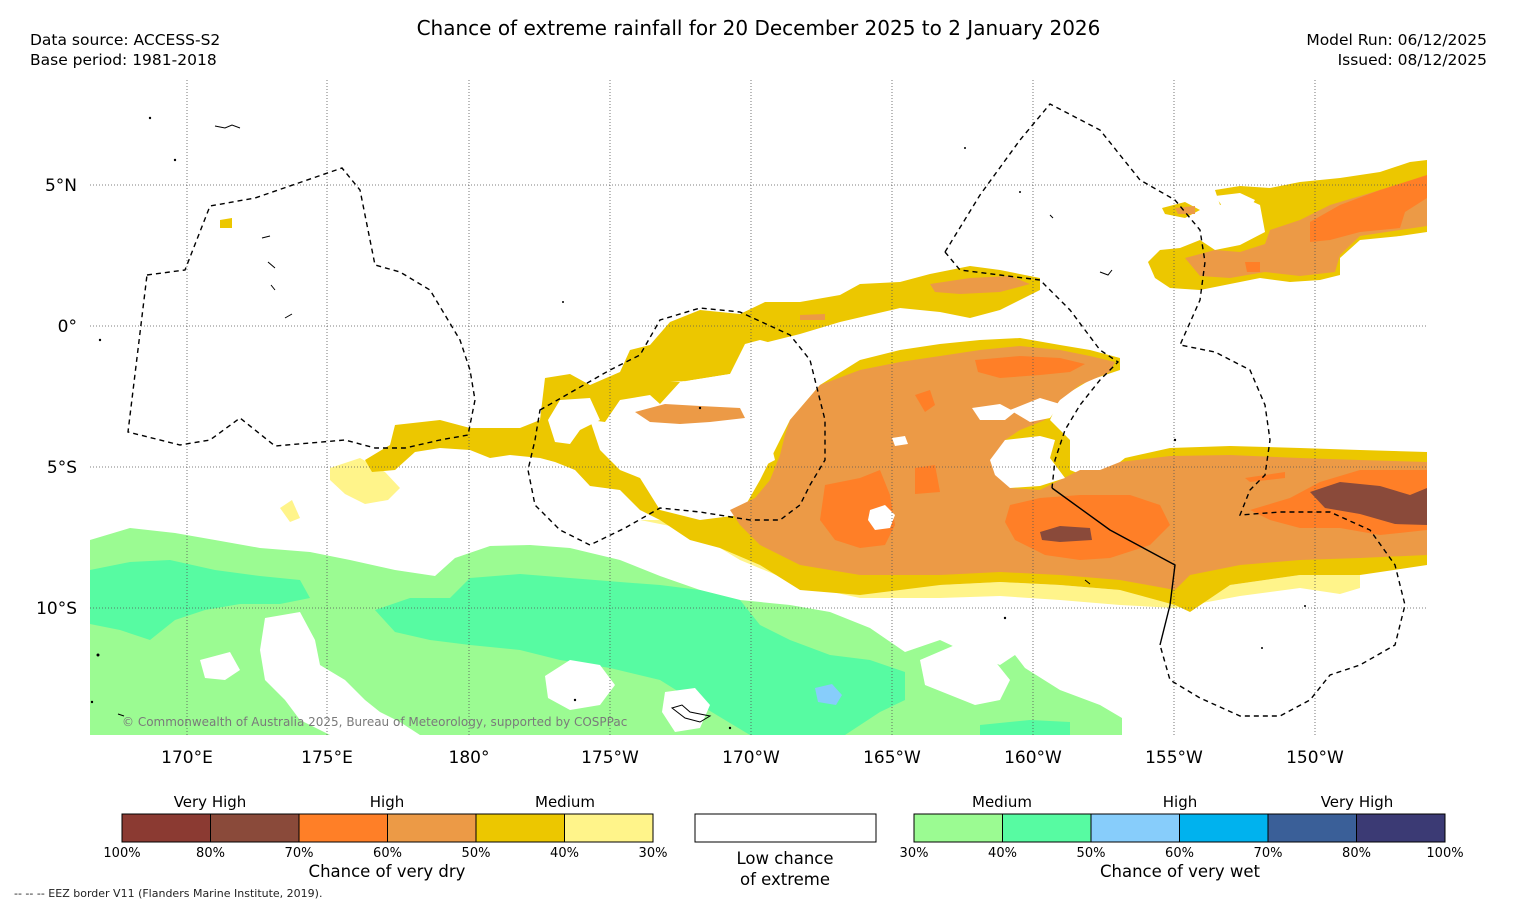 This screenshot has width=1517, height=908. What do you see at coordinates (1396, 40) in the screenshot?
I see `model-run-text: Model Run: 06/12/2025` at bounding box center [1396, 40].